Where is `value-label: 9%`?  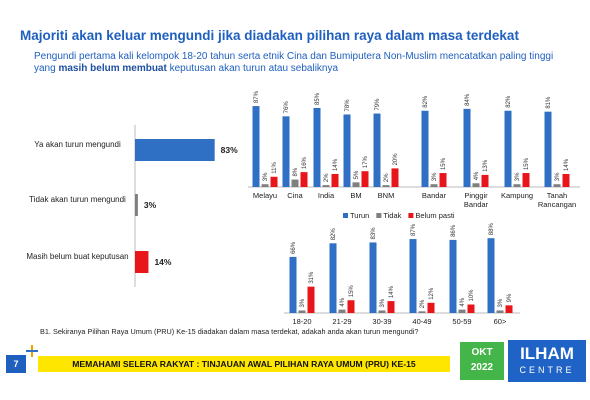
value-label: 9% is located at coordinates (510, 297).